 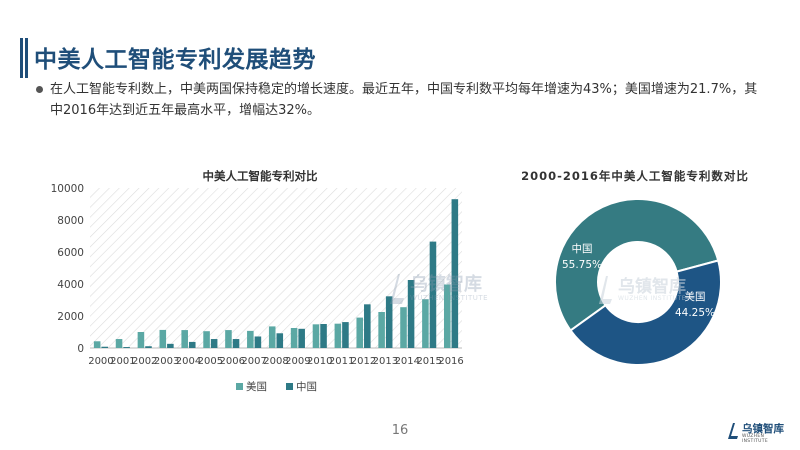 What do you see at coordinates (400, 430) in the screenshot?
I see `page-number: 16` at bounding box center [400, 430].